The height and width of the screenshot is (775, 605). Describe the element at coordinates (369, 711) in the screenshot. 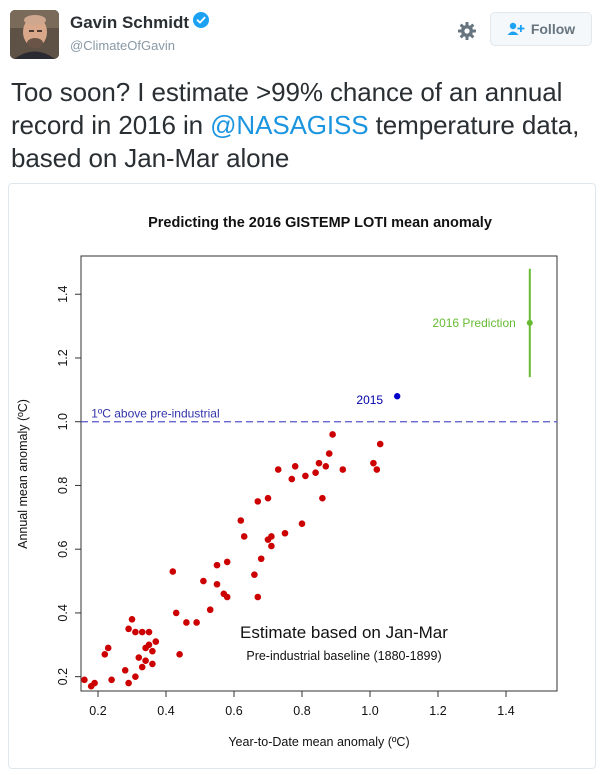

I see `x-tick-label: 1.0` at that location.